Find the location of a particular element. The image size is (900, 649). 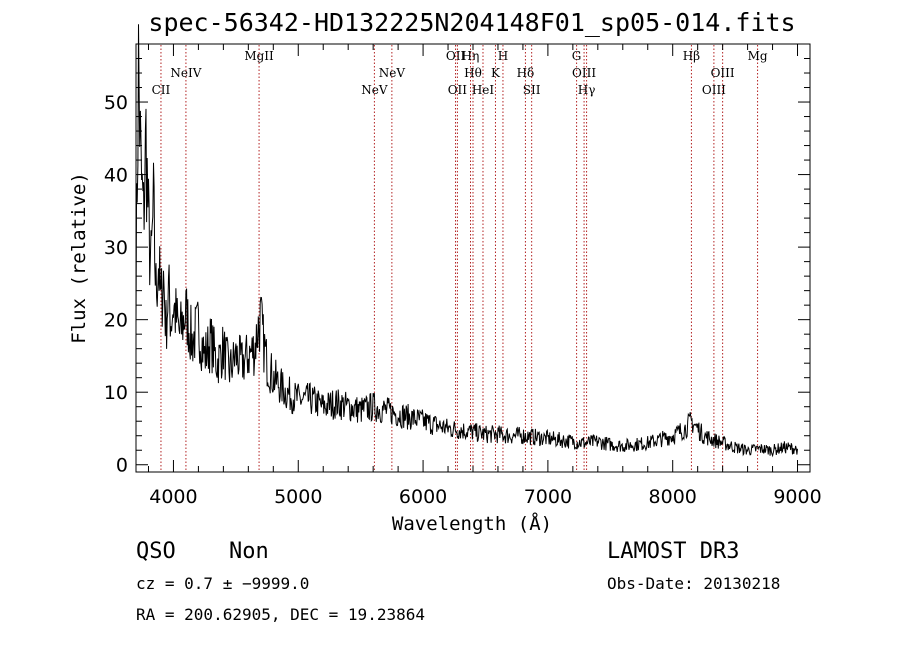

object-subclass: Non is located at coordinates (249, 551).